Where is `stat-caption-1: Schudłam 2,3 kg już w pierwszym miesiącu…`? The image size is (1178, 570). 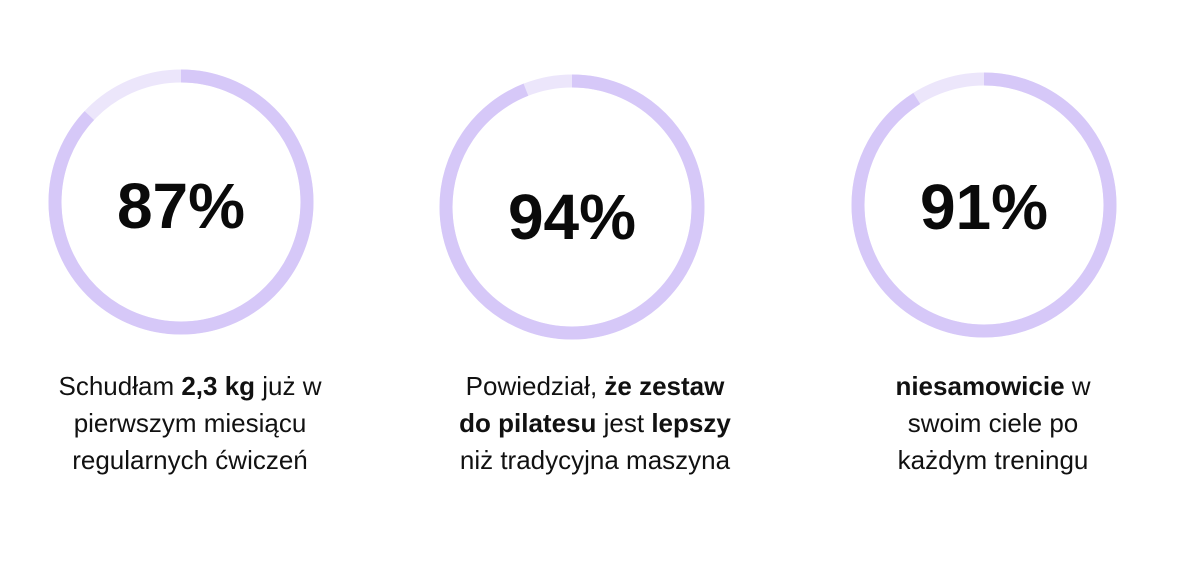
stat-caption-1: Schudłam 2,3 kg już w pierwszym miesiącu… is located at coordinates (190, 423).